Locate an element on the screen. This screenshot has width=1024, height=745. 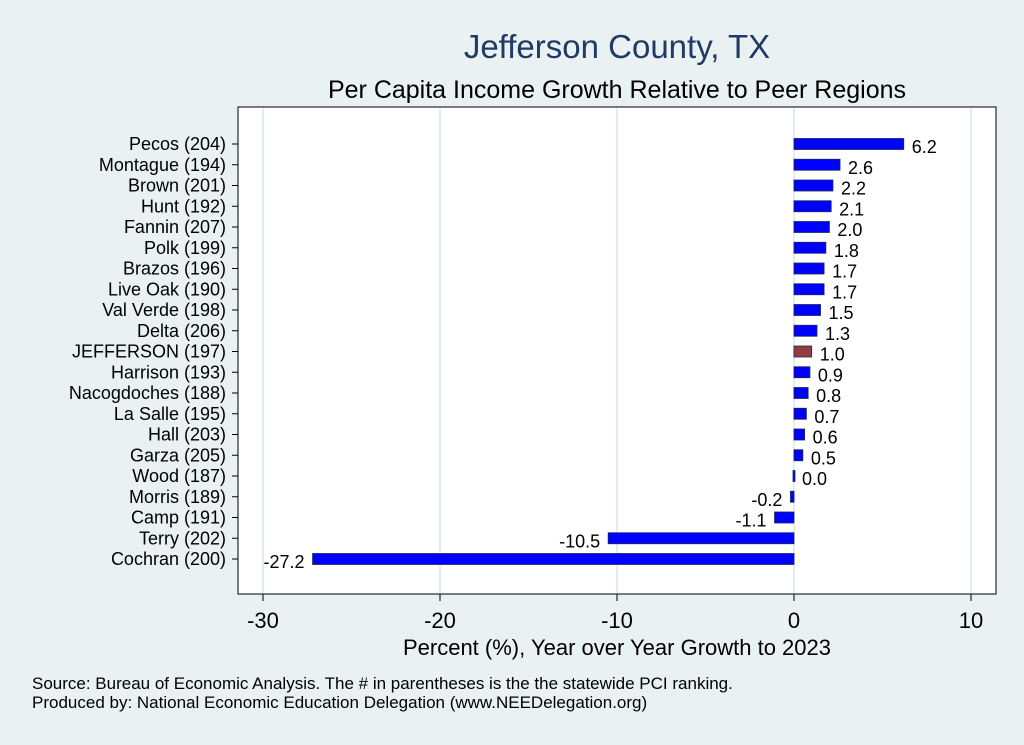
category-label-0: Pecos (204) is located at coordinates (177, 144).